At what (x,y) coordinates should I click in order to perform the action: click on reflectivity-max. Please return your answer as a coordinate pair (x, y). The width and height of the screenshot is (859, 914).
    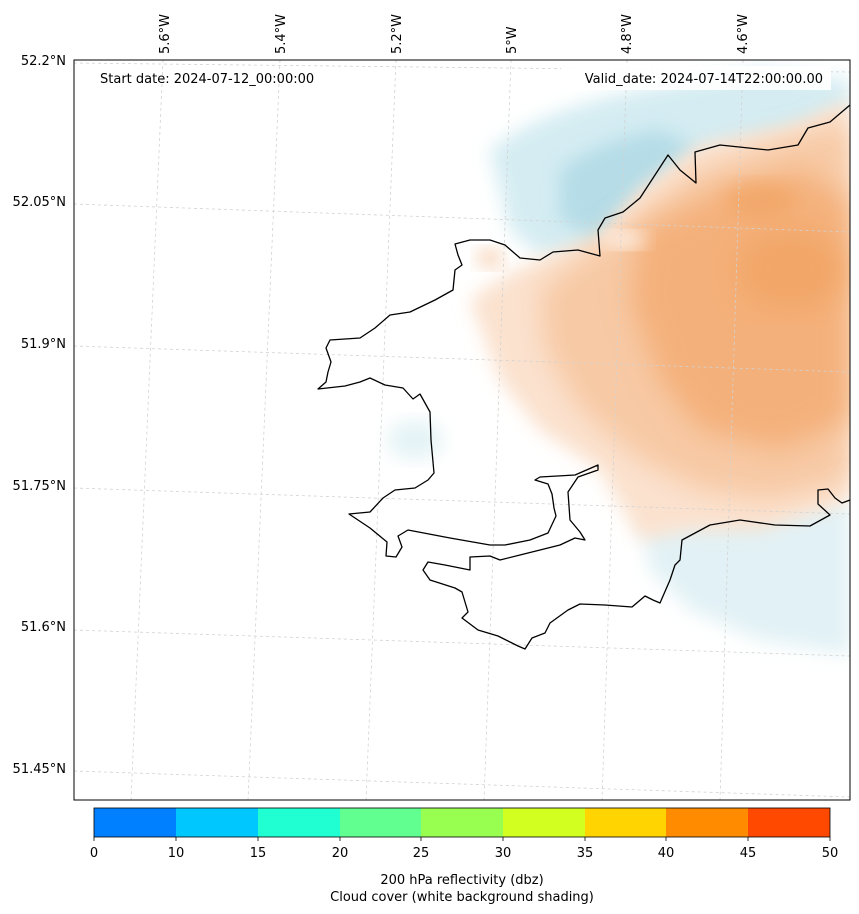
    Looking at the image, I should click on (790, 270).